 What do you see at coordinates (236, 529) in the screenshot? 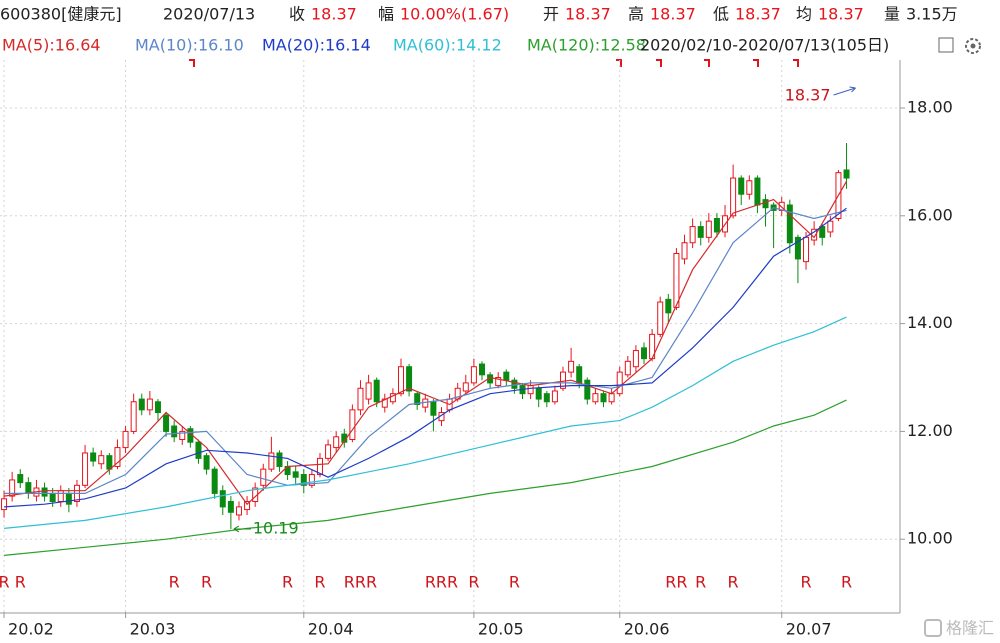
I see `low-marker-head` at bounding box center [236, 529].